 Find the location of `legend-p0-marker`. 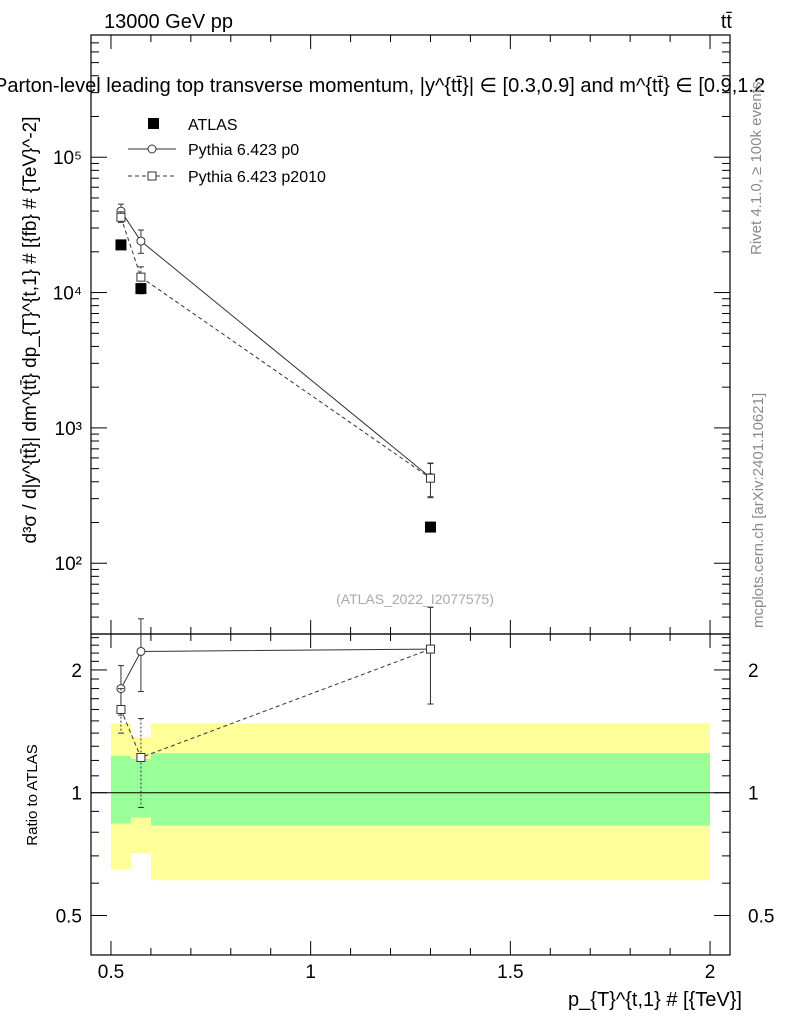

legend-p0-marker is located at coordinates (152, 149).